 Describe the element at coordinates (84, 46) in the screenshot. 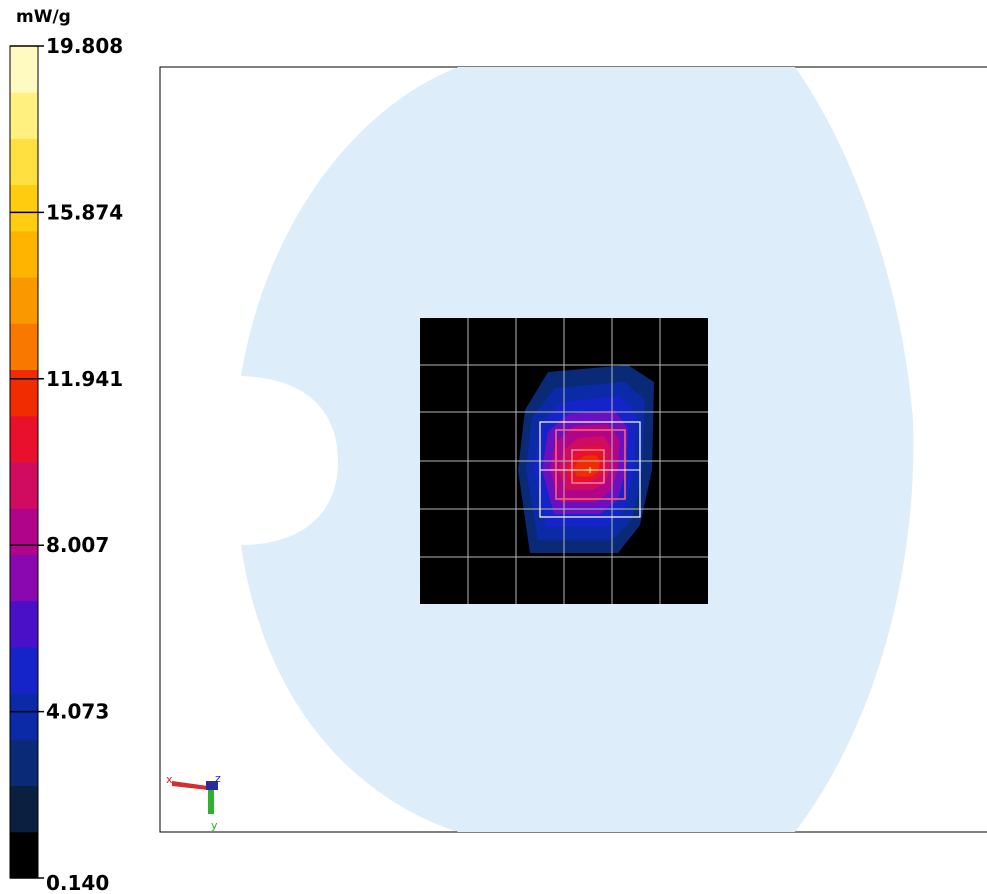

I see `colorbar-tick-label: 19.808` at that location.